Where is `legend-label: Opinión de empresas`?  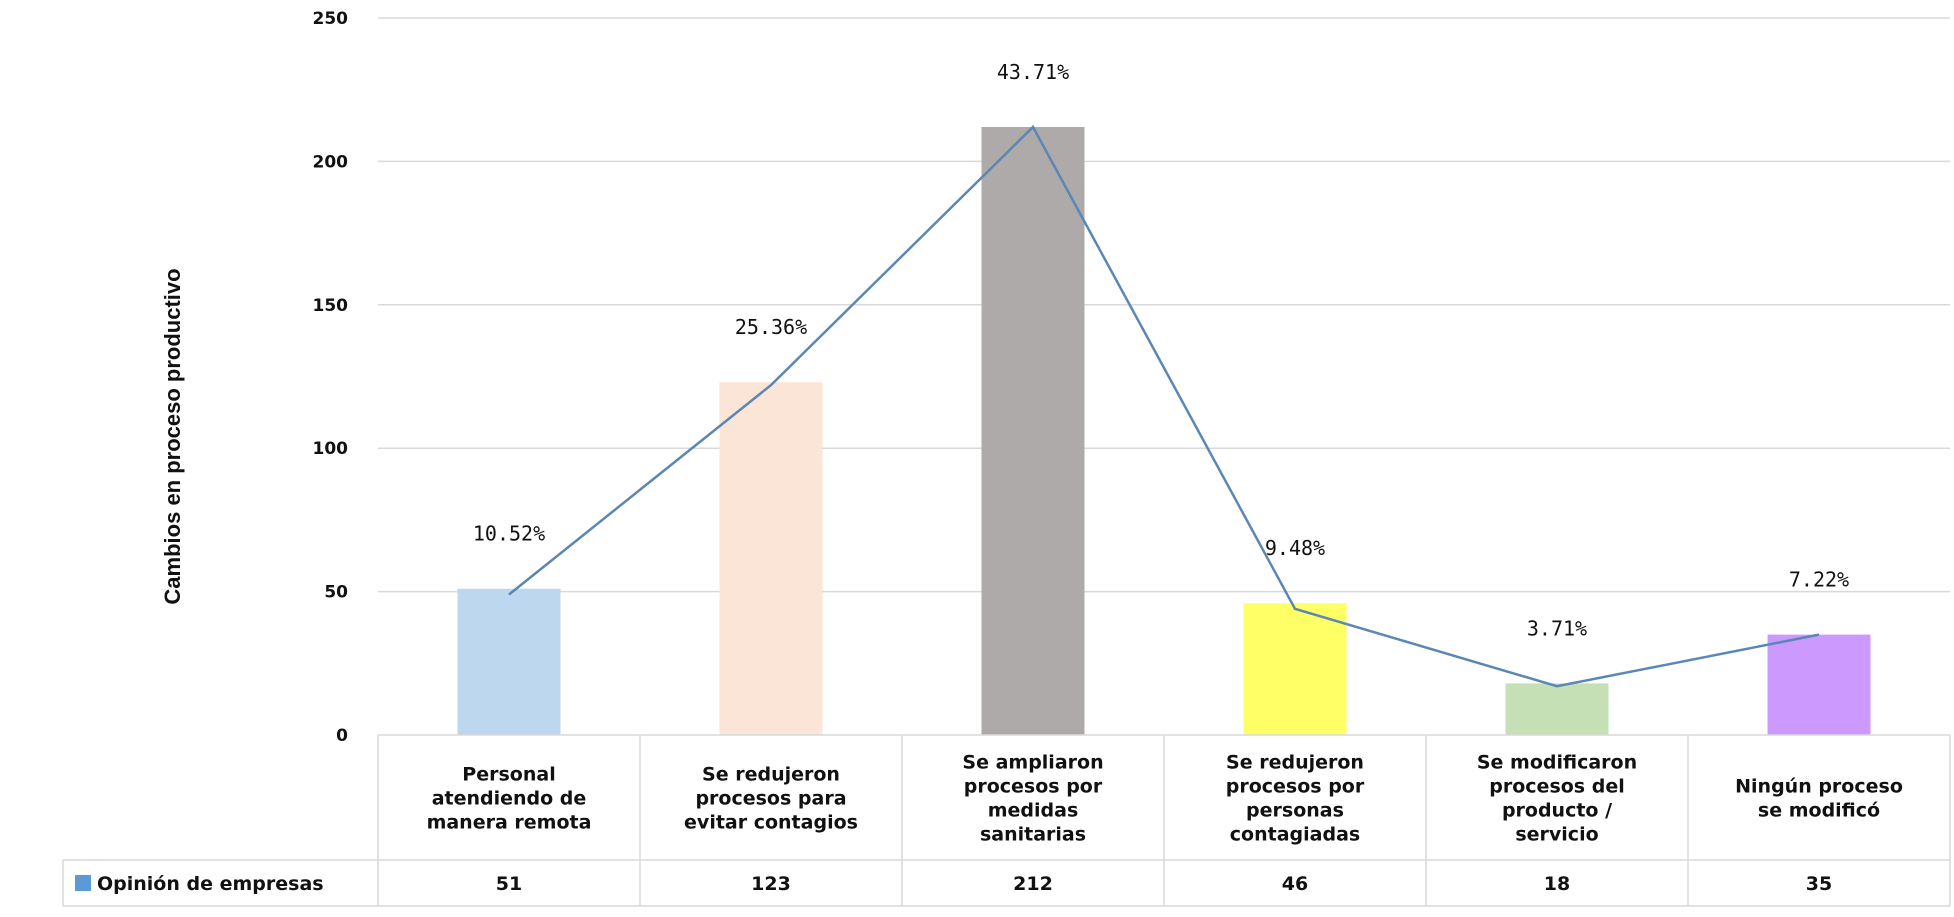
legend-label: Opinión de empresas is located at coordinates (210, 884).